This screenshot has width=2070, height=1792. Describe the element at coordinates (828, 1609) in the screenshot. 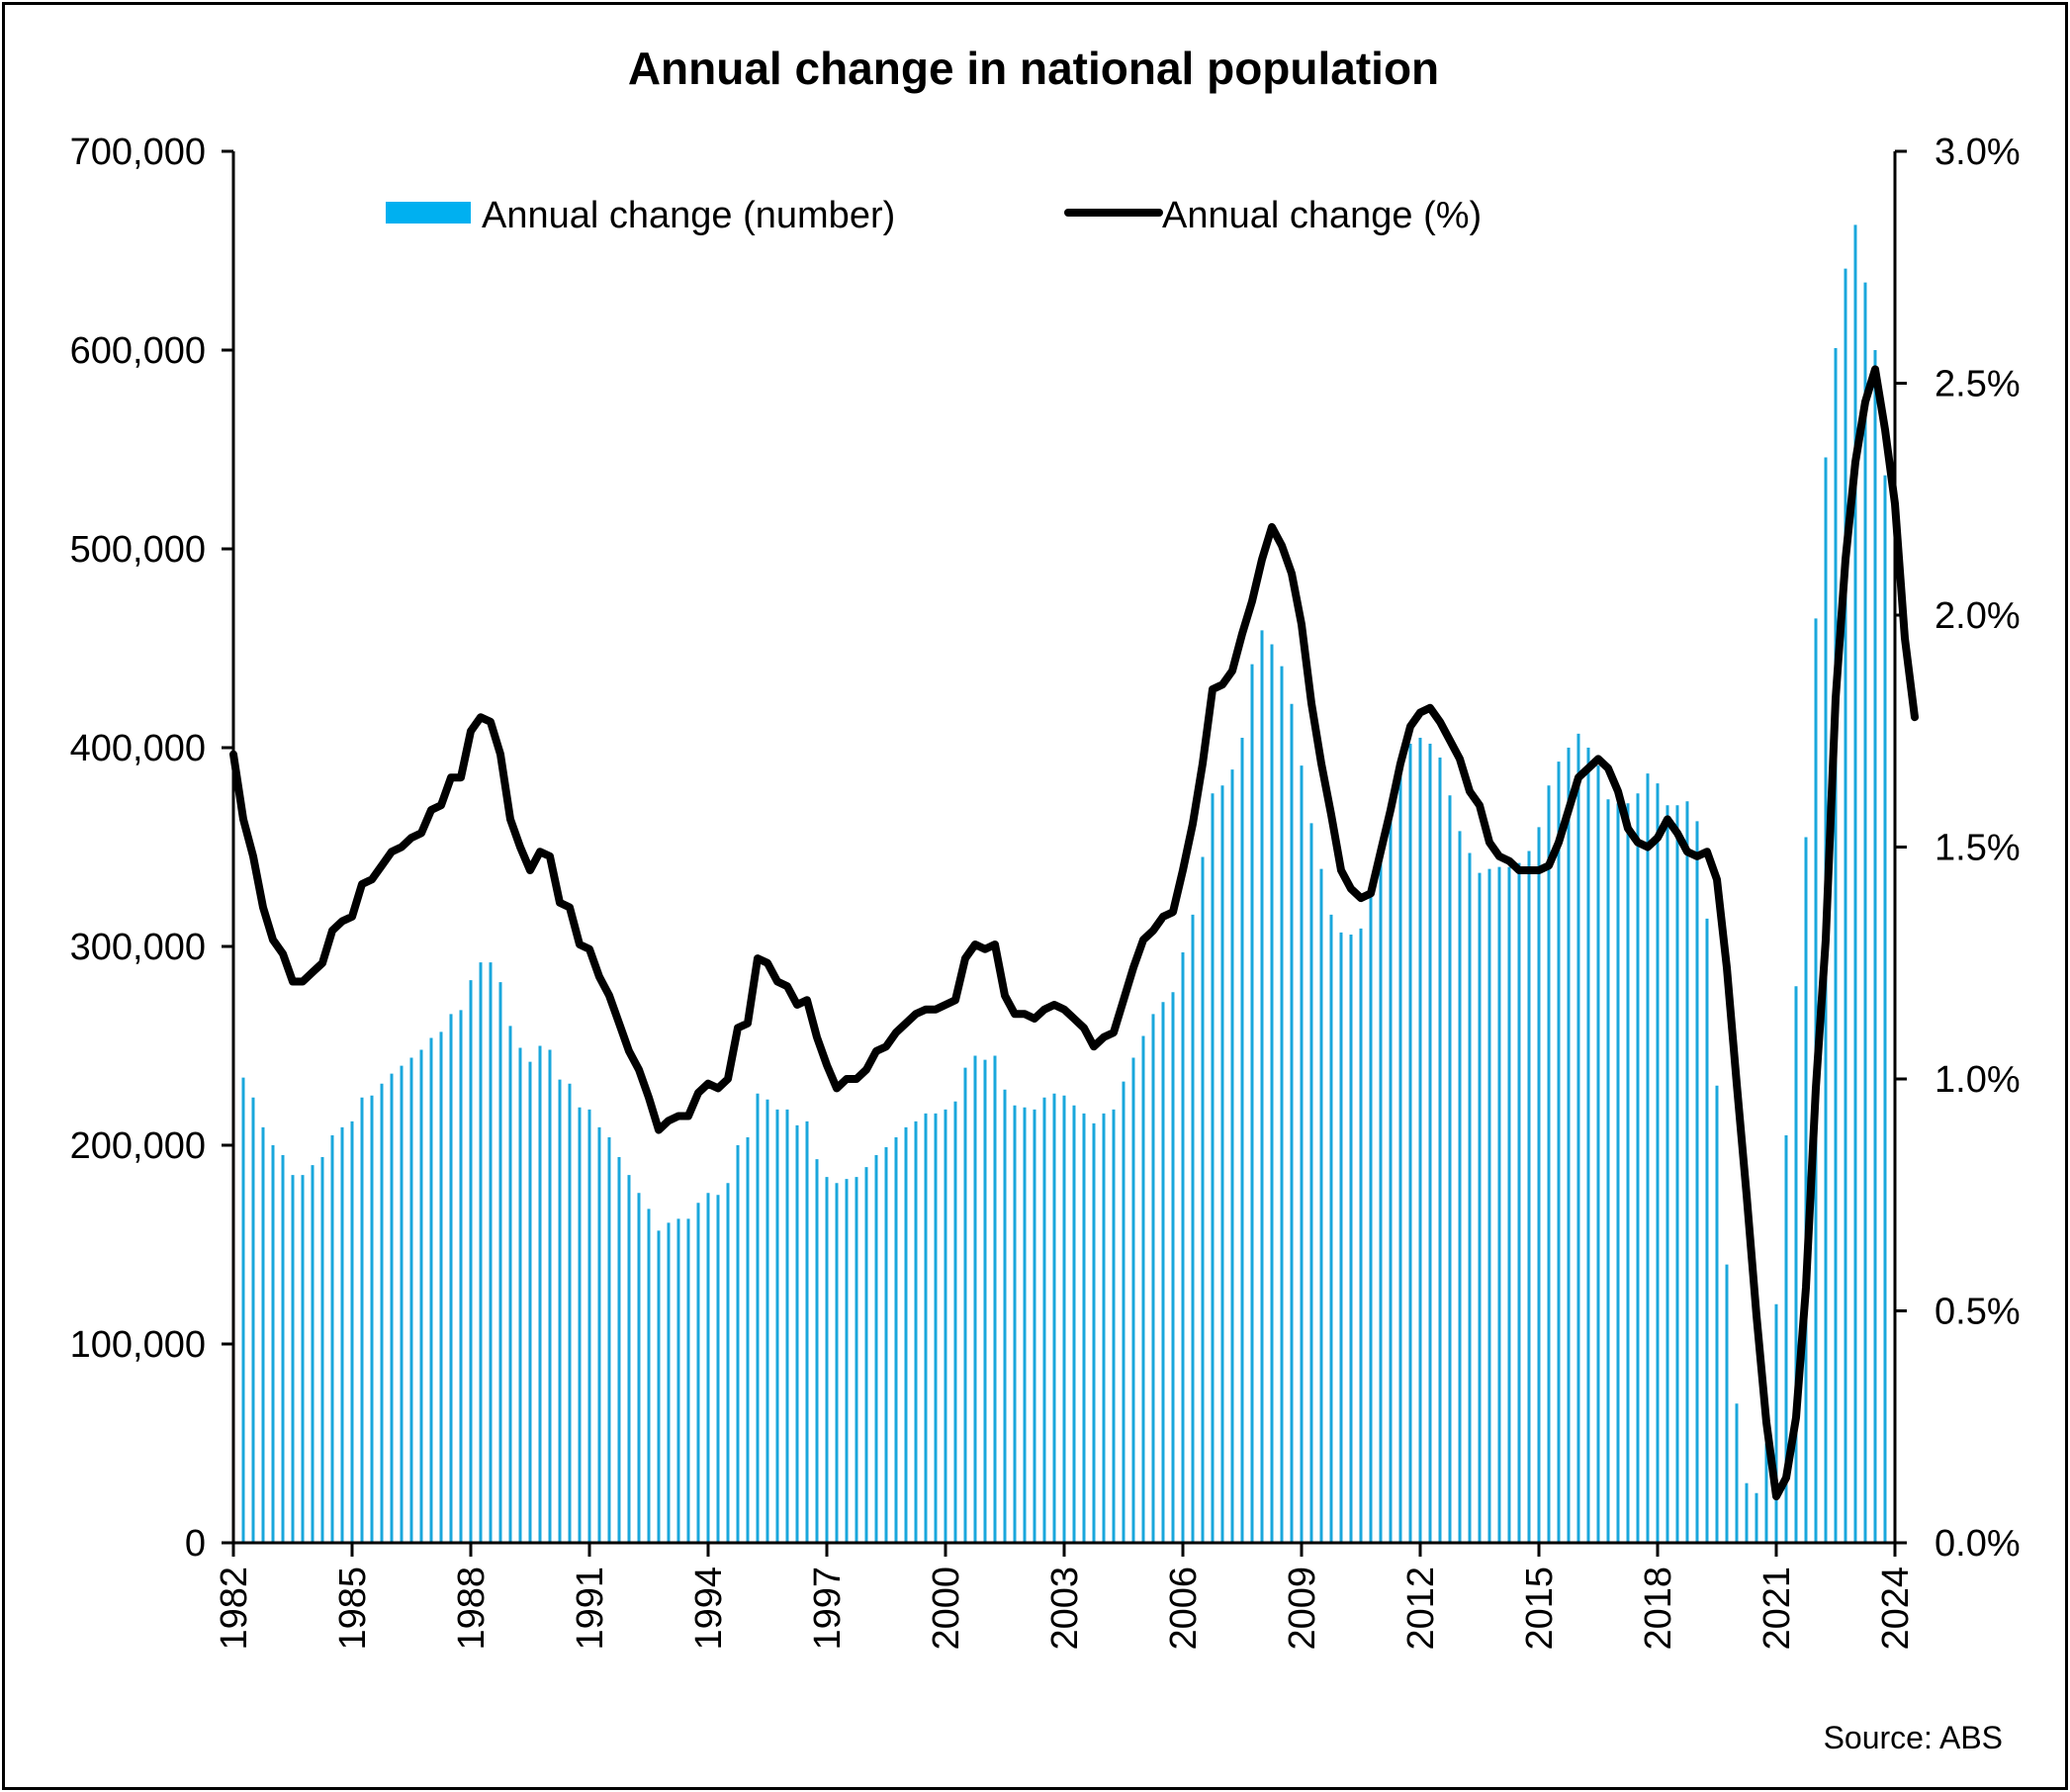

I see `x-tick-label: 1997` at that location.